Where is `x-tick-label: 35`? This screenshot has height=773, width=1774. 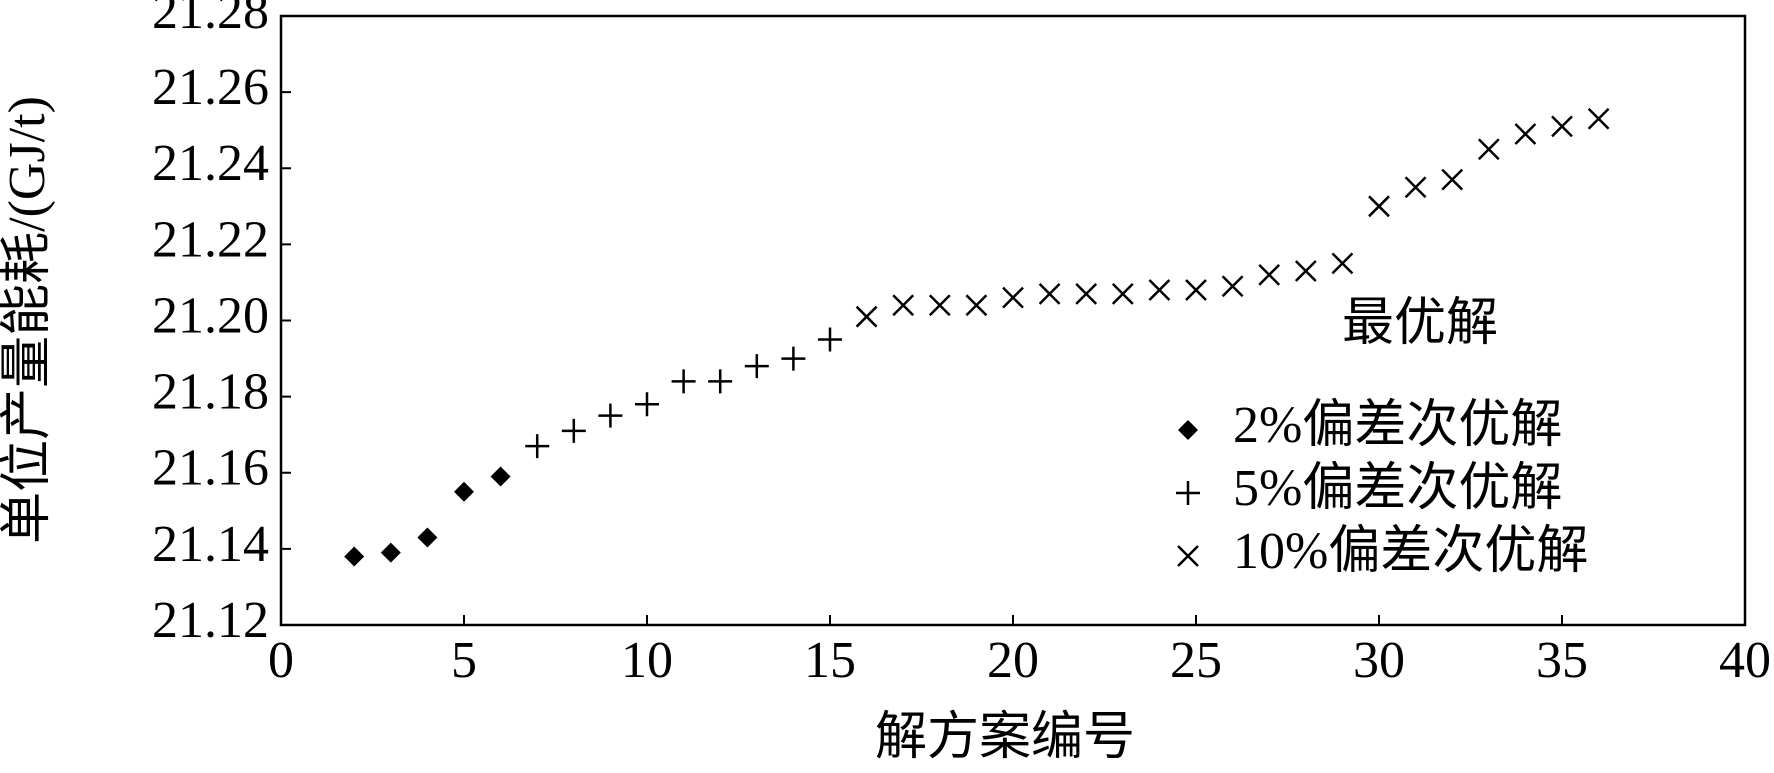 x-tick-label: 35 is located at coordinates (1562, 660).